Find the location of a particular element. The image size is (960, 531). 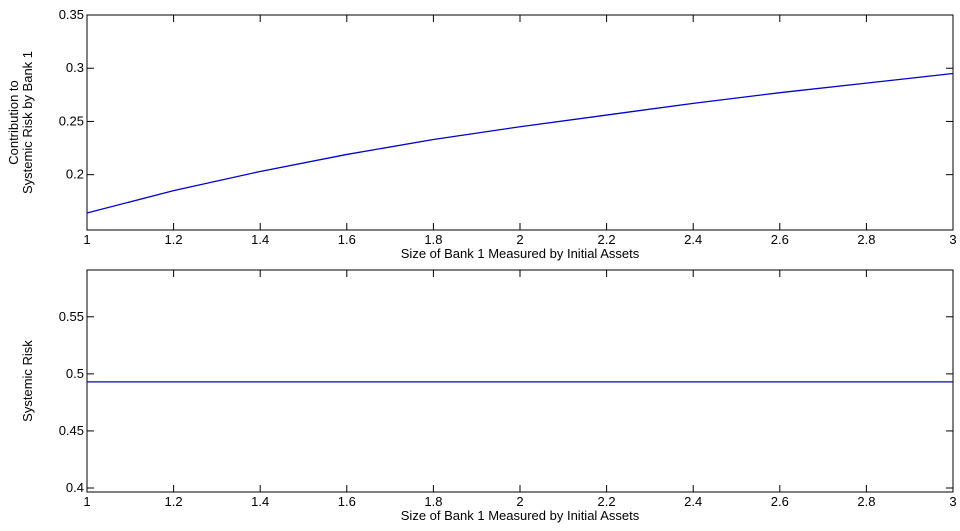

y-tick-label: 0.45 is located at coordinates (71, 430).